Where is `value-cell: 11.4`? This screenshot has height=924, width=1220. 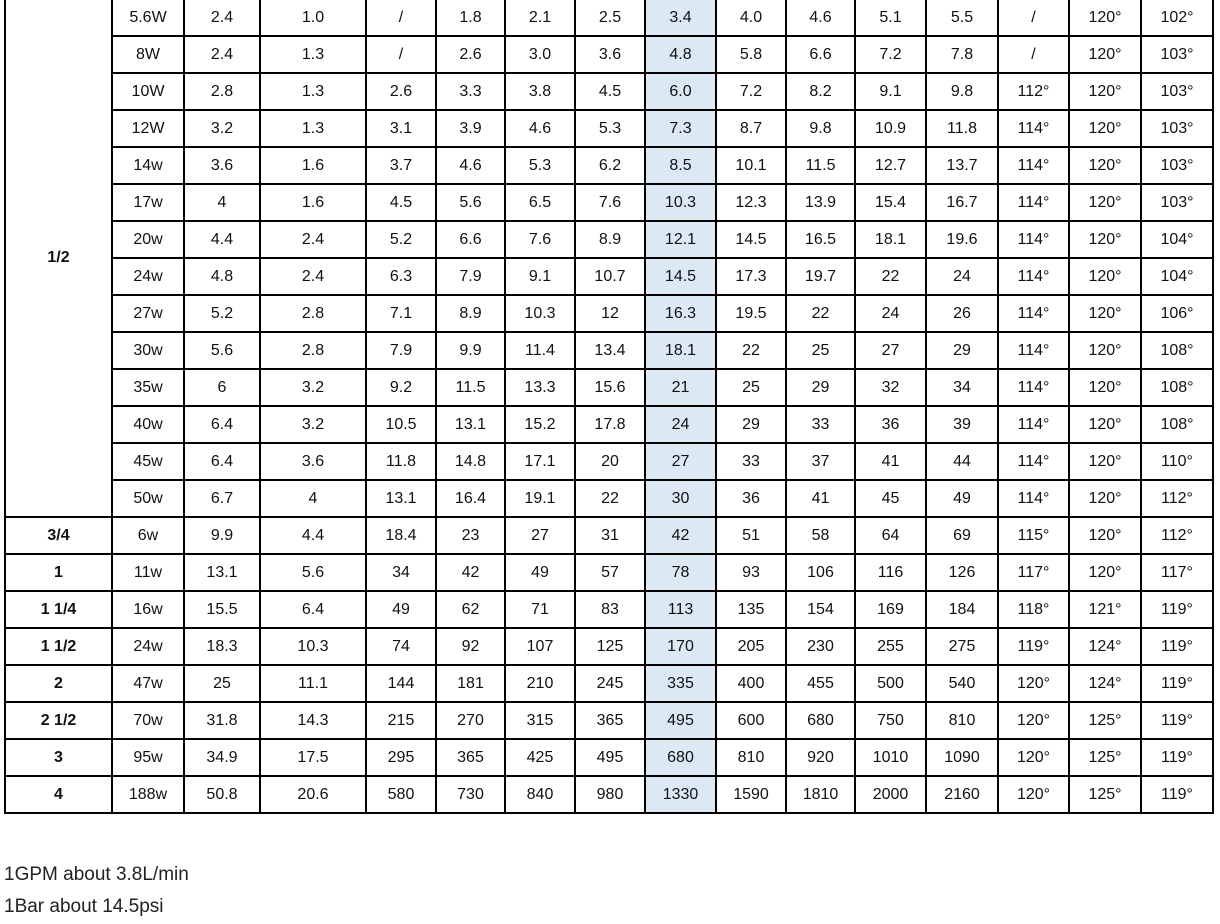
value-cell: 11.4 is located at coordinates (540, 350).